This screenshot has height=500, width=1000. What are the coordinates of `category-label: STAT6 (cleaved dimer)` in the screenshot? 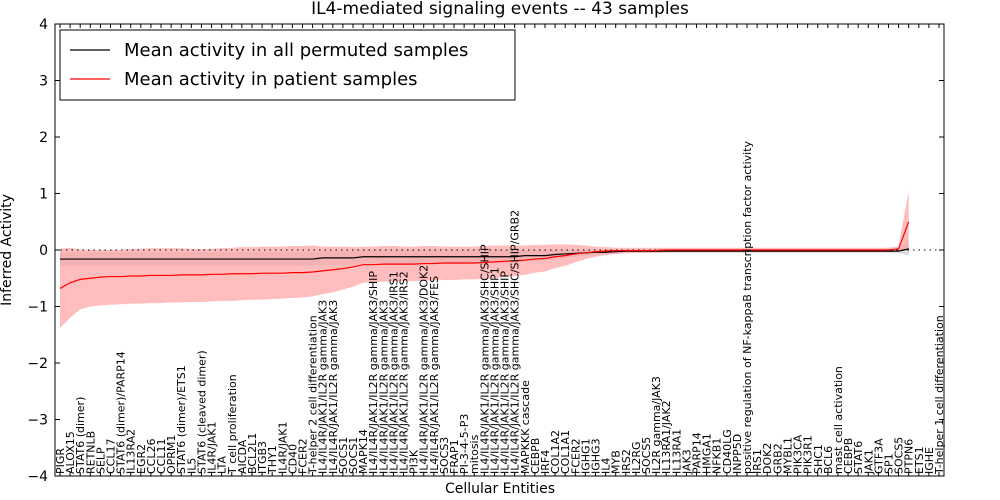 It's located at (201, 412).